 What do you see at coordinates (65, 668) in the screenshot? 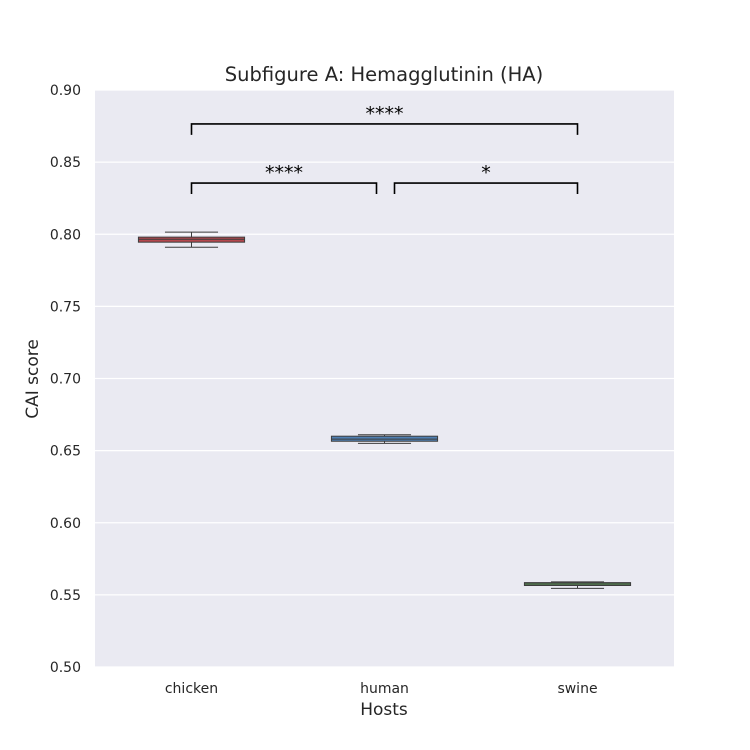
I see `y-tick-label: 0.50` at bounding box center [65, 668].